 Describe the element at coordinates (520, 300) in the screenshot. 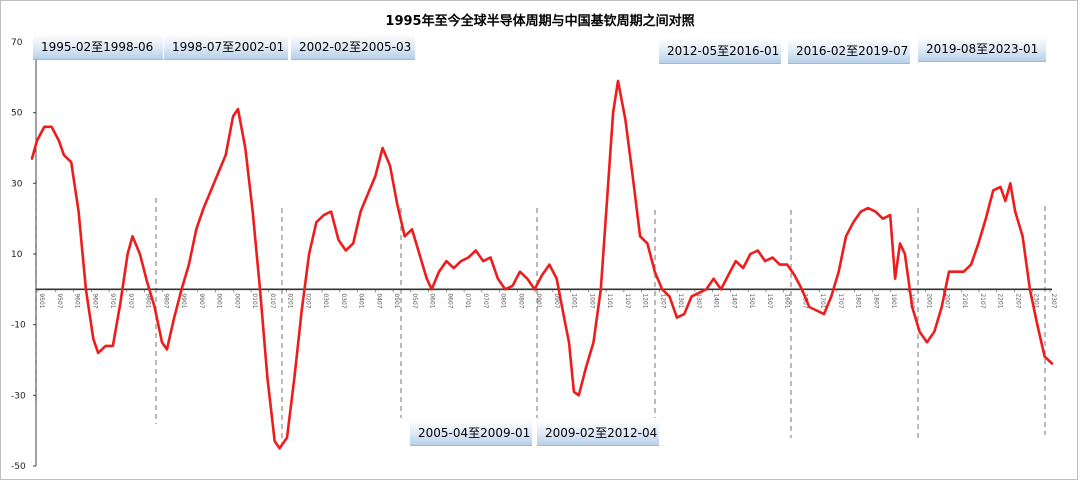

I see `x-tick-label: 0807` at that location.